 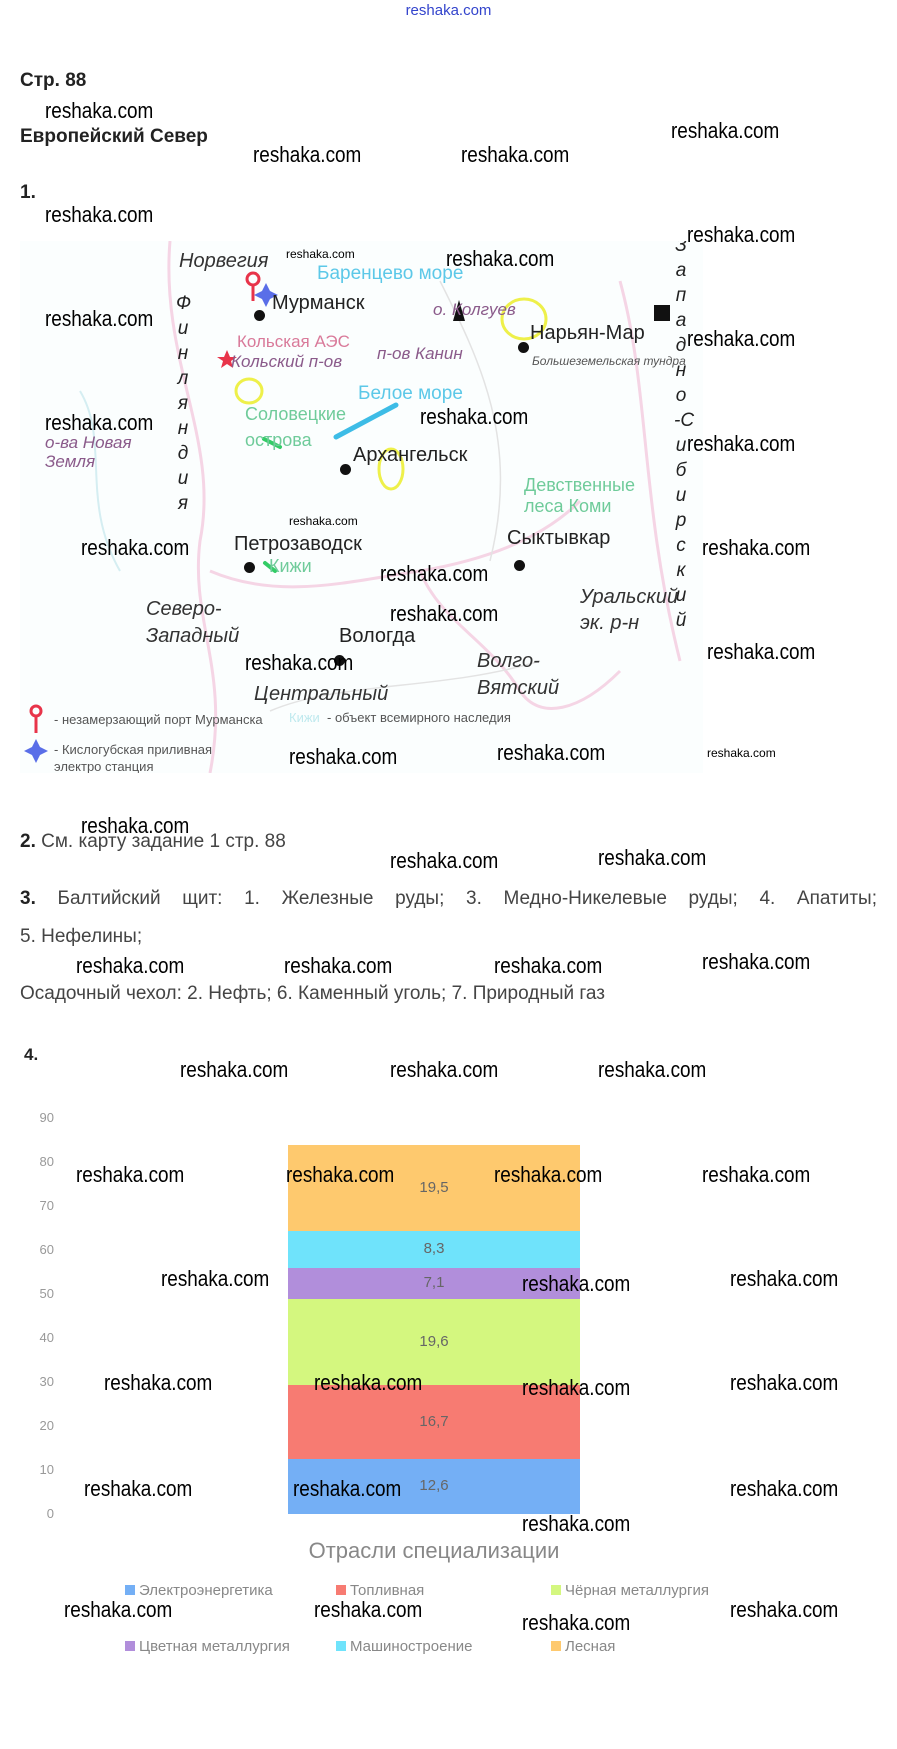 What do you see at coordinates (114, 136) in the screenshot?
I see `section-title: Европейский Север` at bounding box center [114, 136].